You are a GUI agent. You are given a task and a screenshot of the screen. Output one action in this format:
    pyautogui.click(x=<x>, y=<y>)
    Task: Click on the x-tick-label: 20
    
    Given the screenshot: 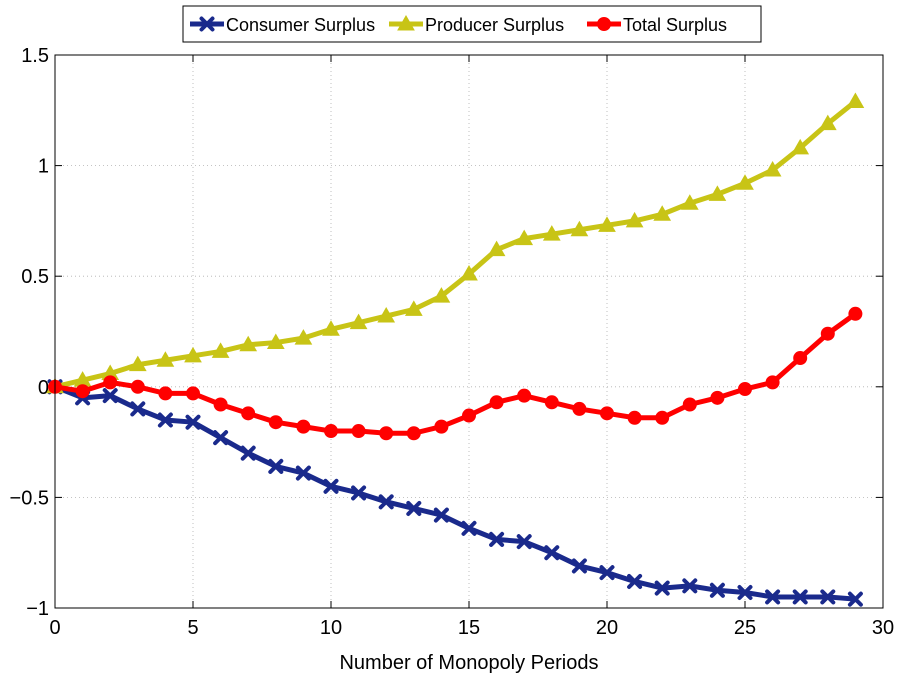 What is the action you would take?
    pyautogui.click(x=607, y=628)
    